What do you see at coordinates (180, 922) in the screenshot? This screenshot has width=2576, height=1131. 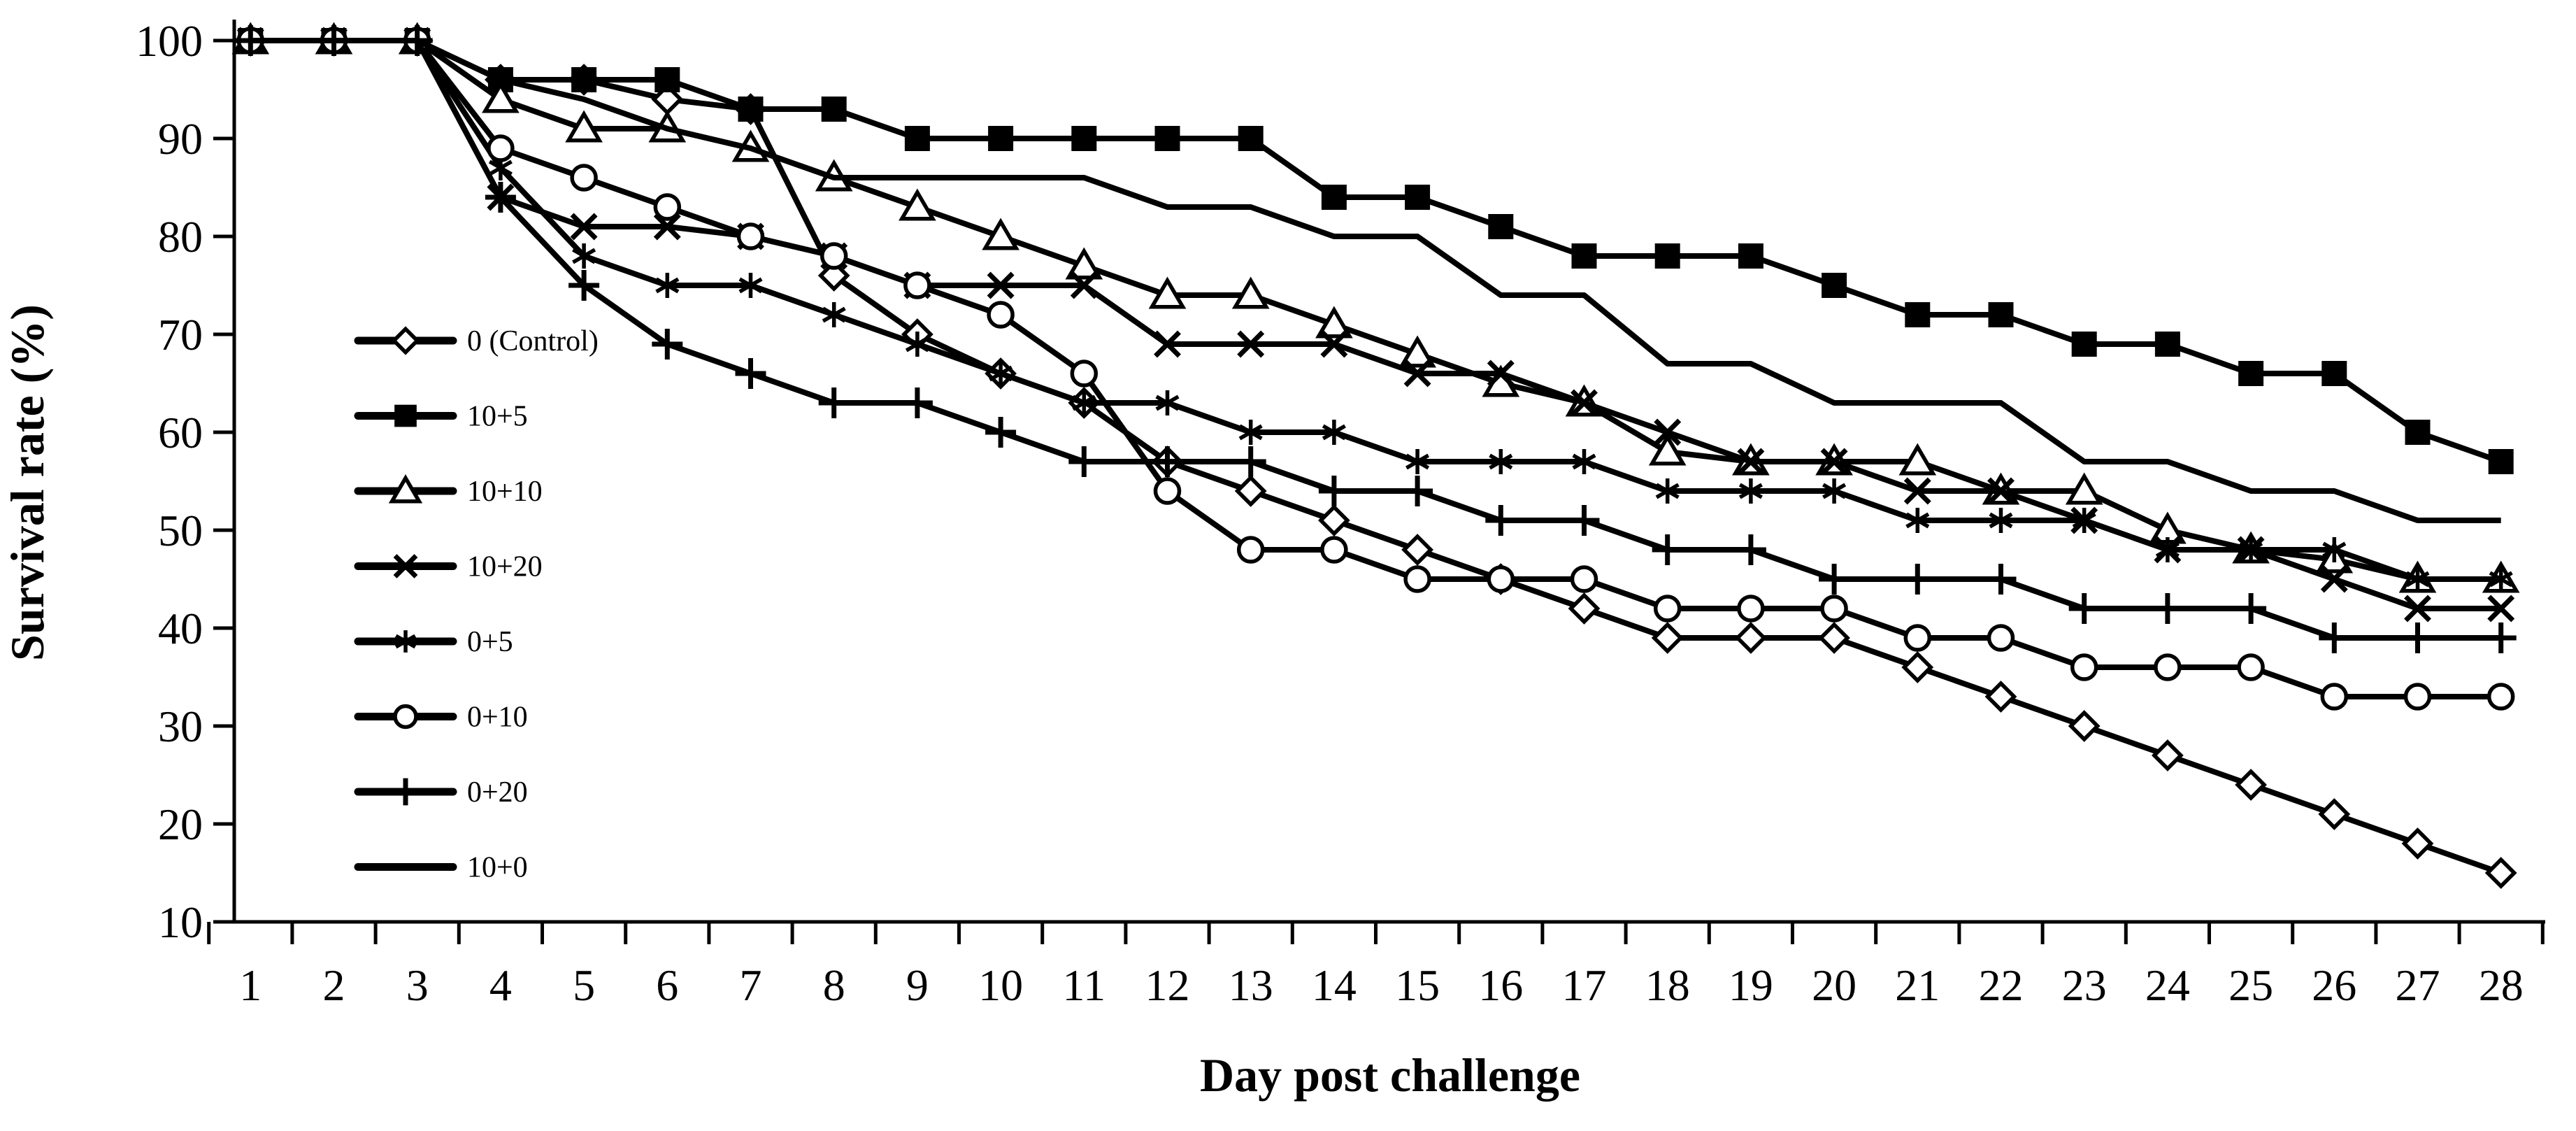 I see `y-tick-label: 10` at bounding box center [180, 922].